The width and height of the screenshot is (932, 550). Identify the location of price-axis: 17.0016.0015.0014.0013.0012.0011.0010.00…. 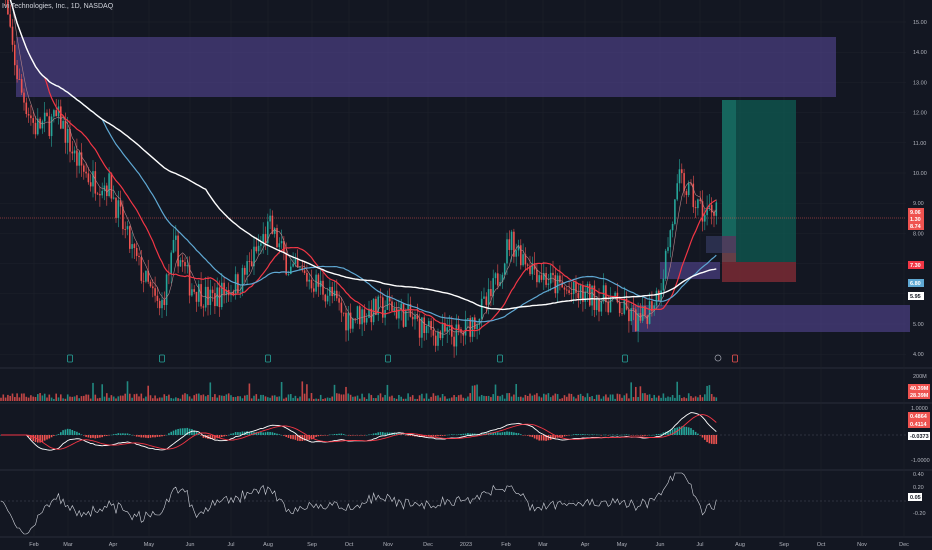
(917, 179).